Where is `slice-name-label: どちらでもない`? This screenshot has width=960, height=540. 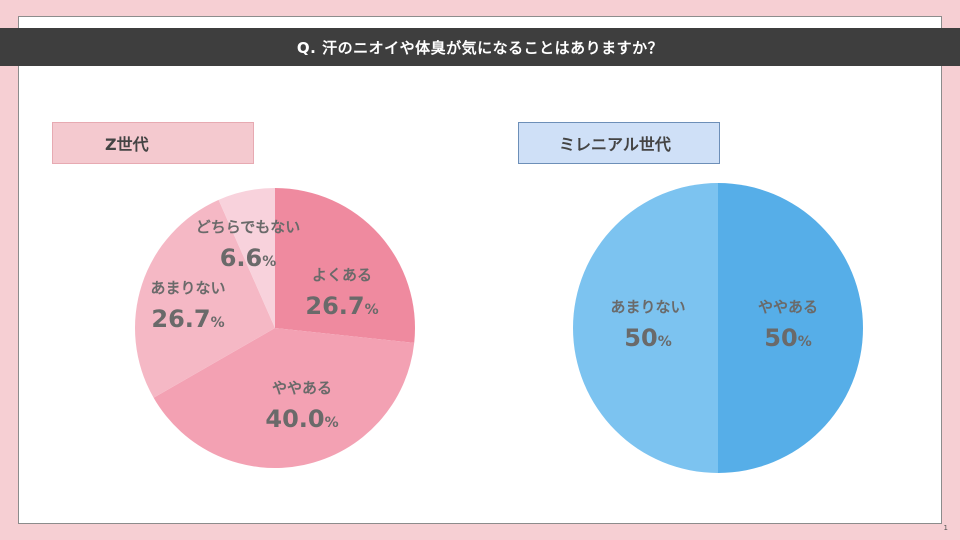 slice-name-label: どちらでもない is located at coordinates (248, 227).